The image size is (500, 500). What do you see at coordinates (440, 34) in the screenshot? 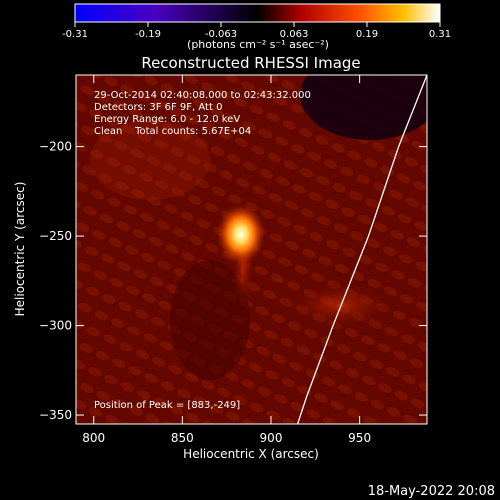
I see `colorbar-tick-label: 0.31` at bounding box center [440, 34].